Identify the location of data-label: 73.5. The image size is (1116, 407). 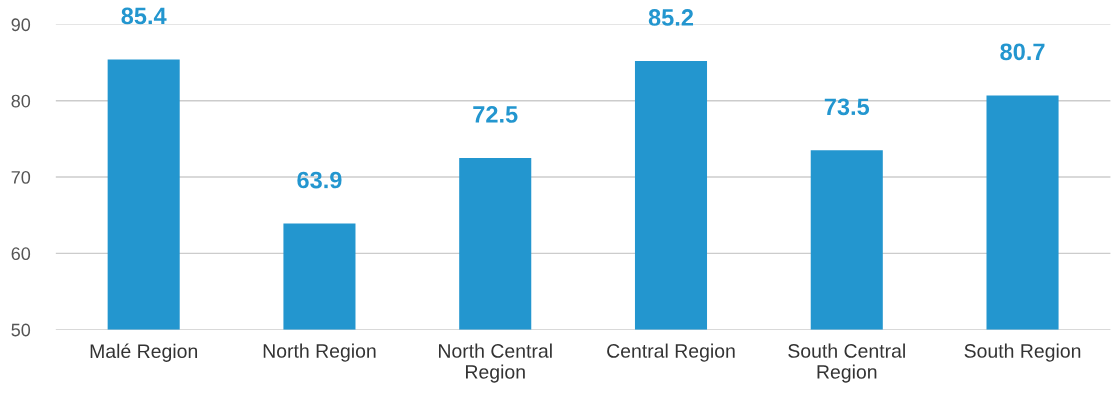
(847, 107).